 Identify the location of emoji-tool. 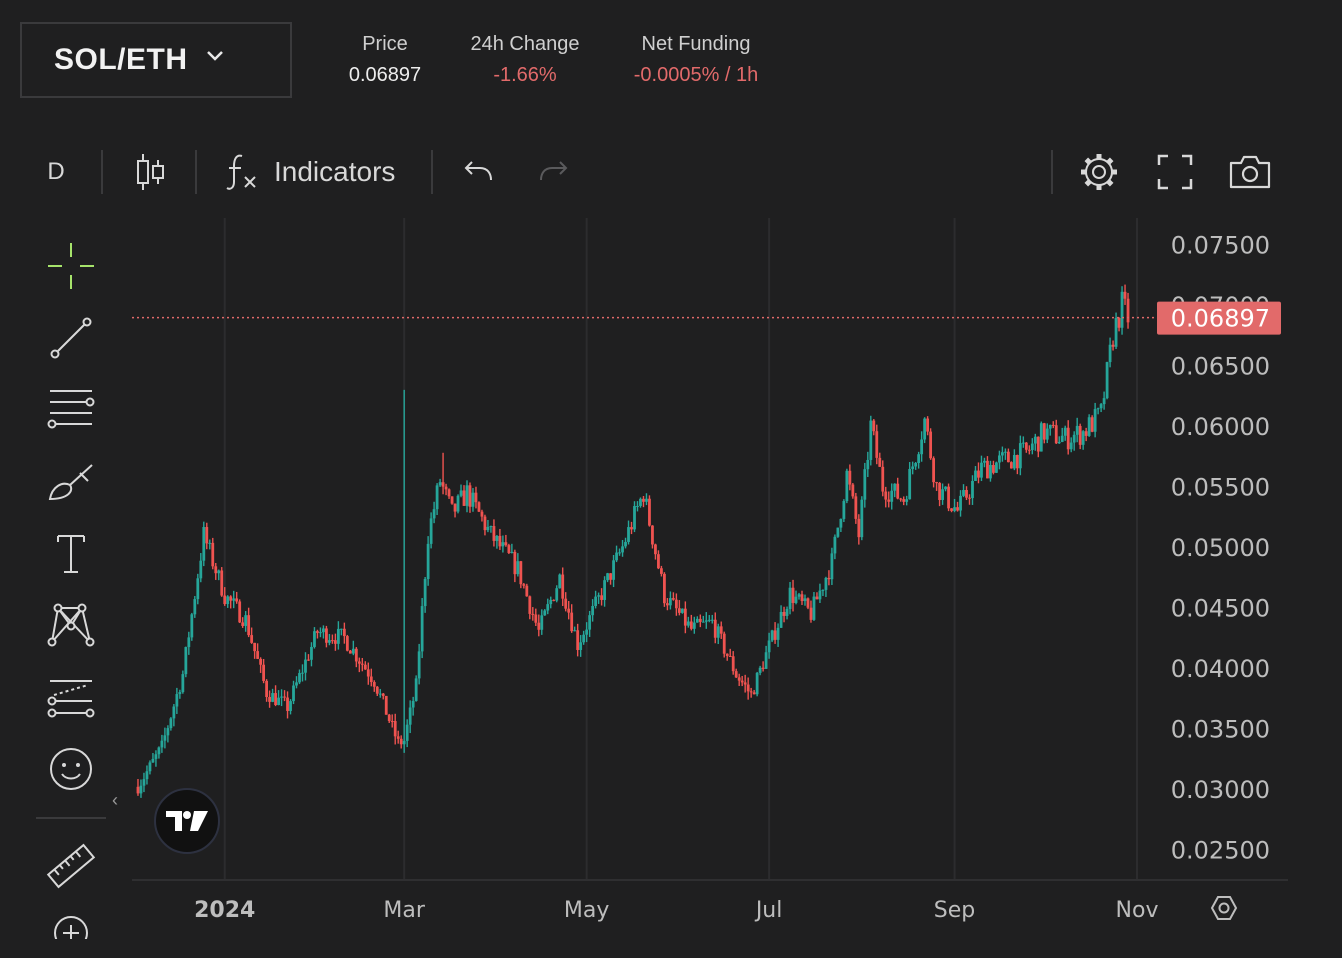
(71, 769).